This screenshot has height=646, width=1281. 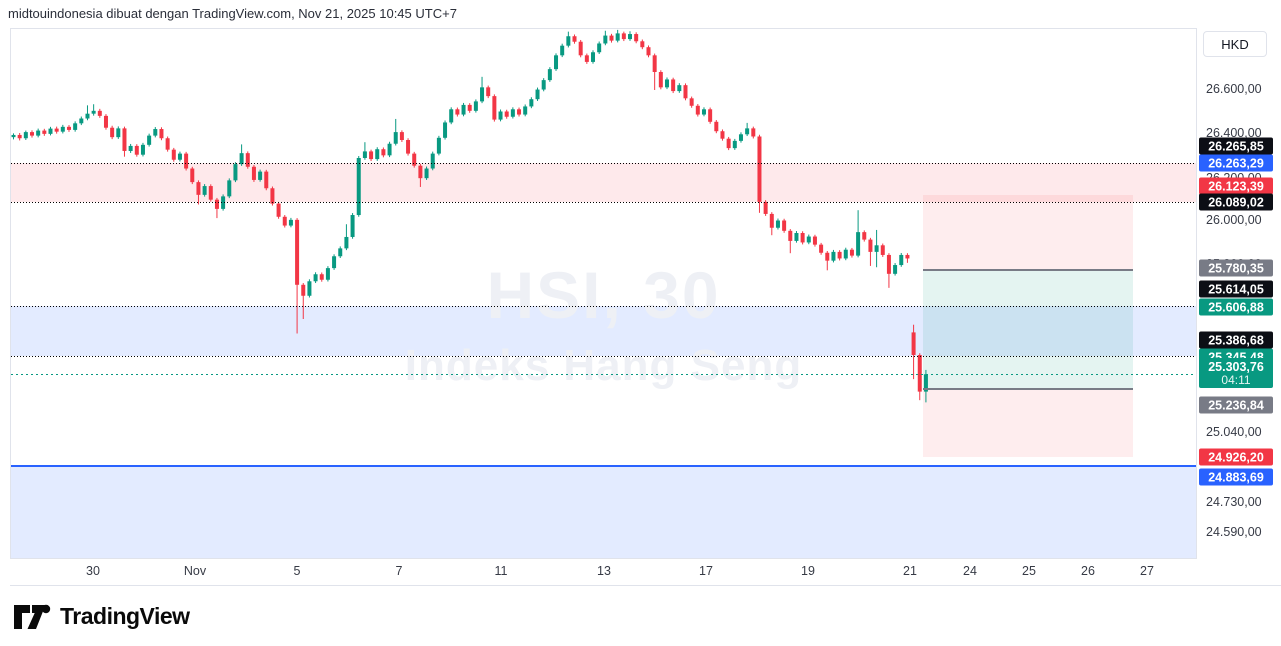 I want to click on current-price-line, so click(x=603, y=375).